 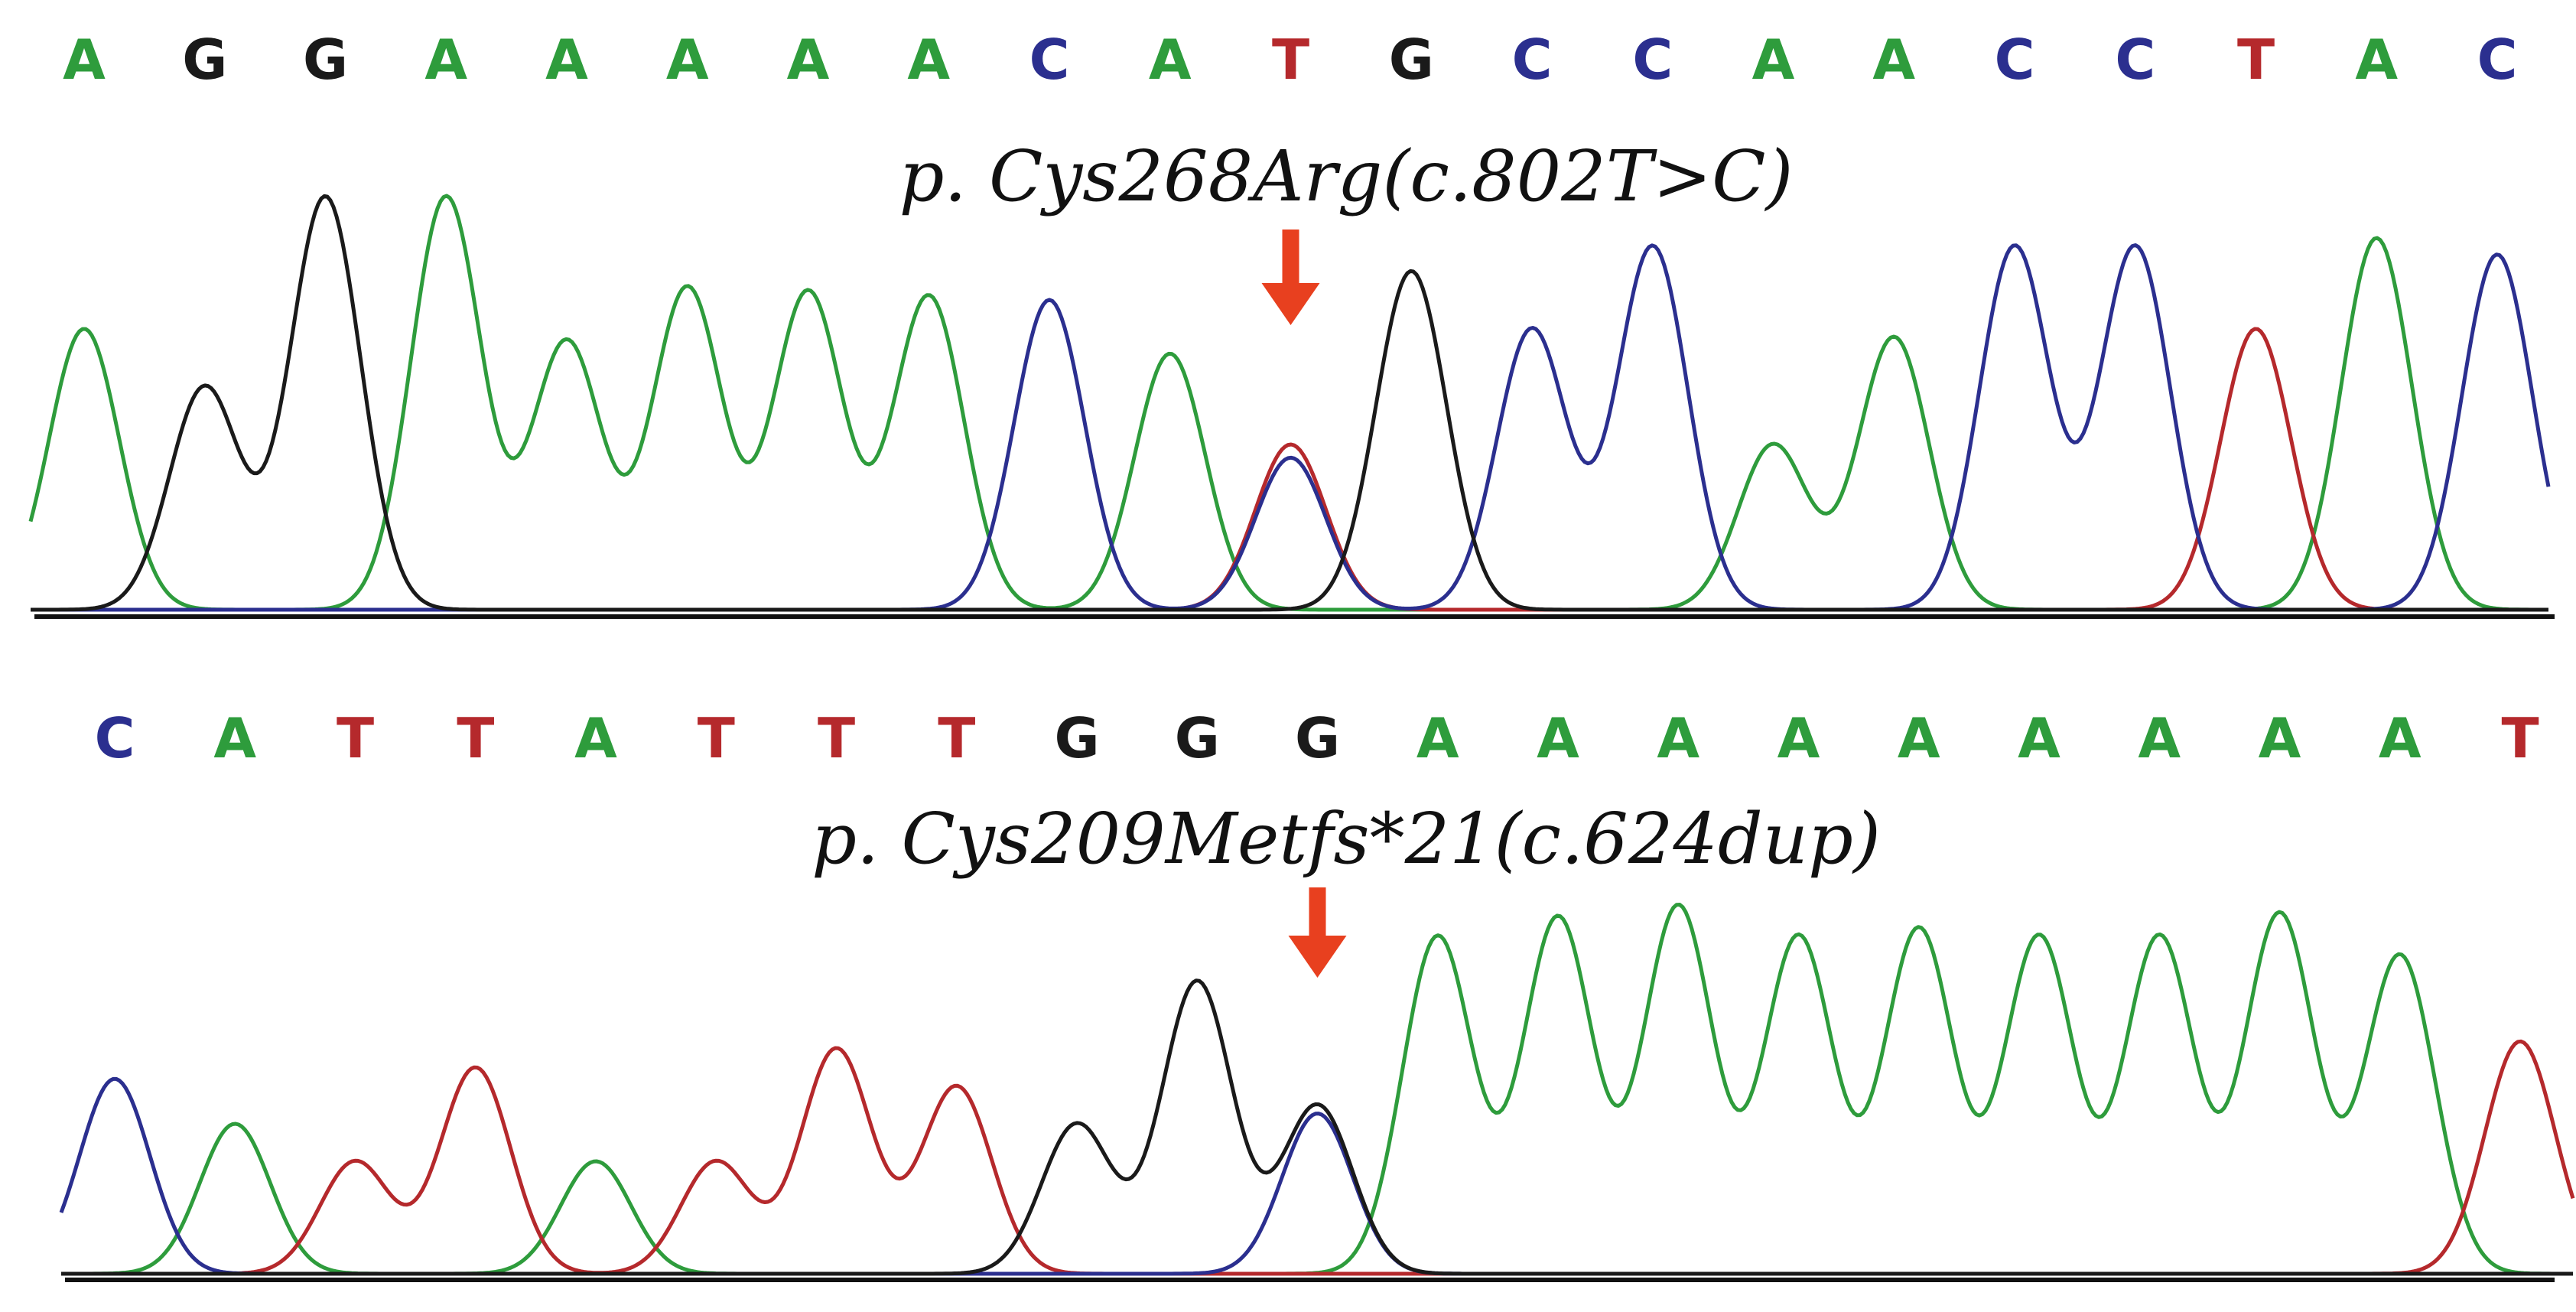 What do you see at coordinates (1346, 176) in the screenshot?
I see `variant-label-top: p. Cys268Arg(c.802T>C)` at bounding box center [1346, 176].